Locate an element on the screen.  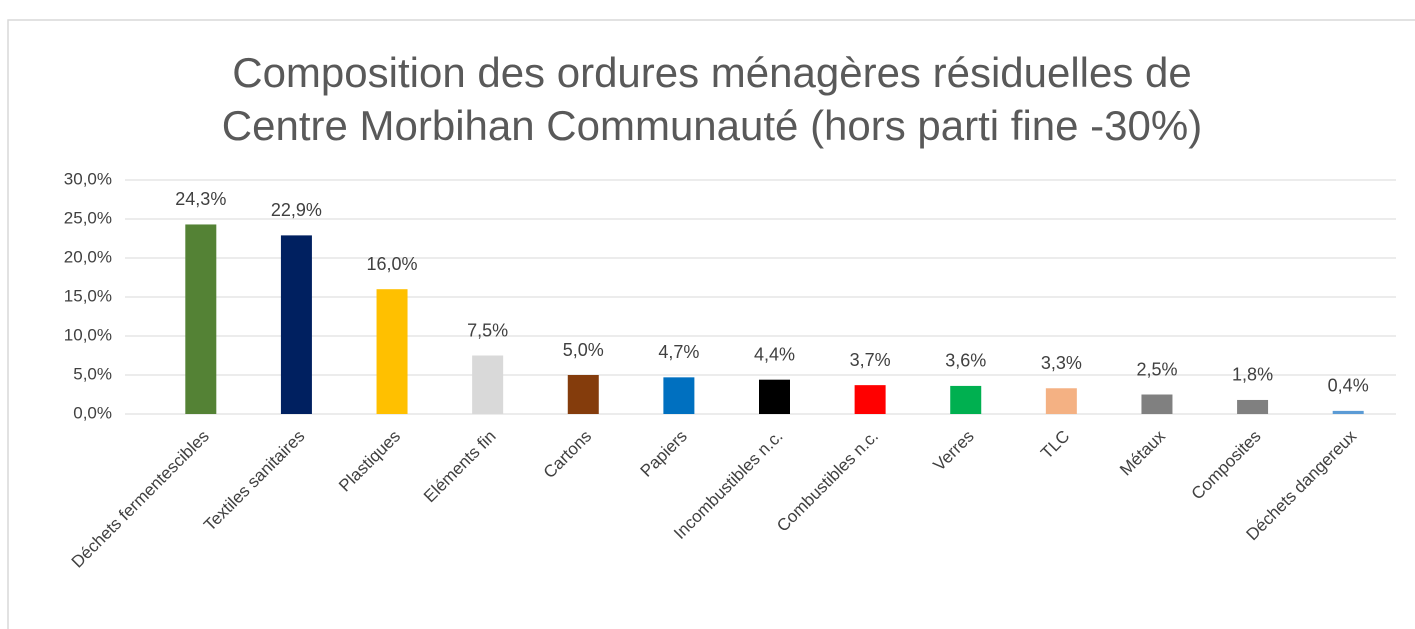
value-label: 7,5% is located at coordinates (487, 330).